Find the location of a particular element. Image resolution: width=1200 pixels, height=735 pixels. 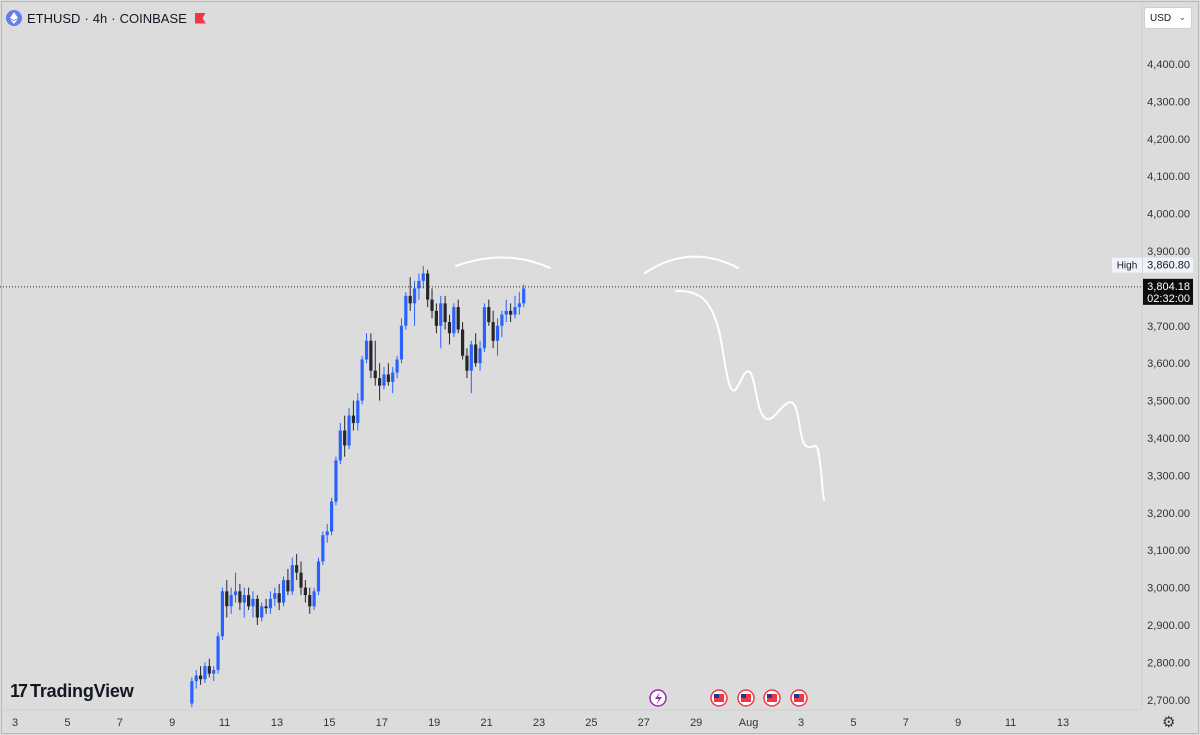

currency-selector: USD ⌄ is located at coordinates (1168, 18).